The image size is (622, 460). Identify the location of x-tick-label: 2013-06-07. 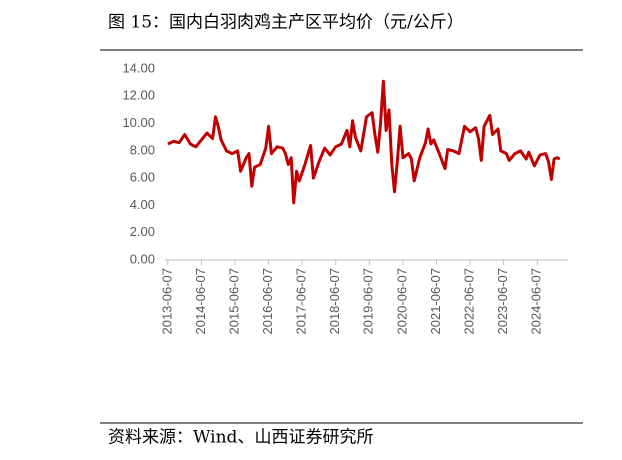
(166, 301).